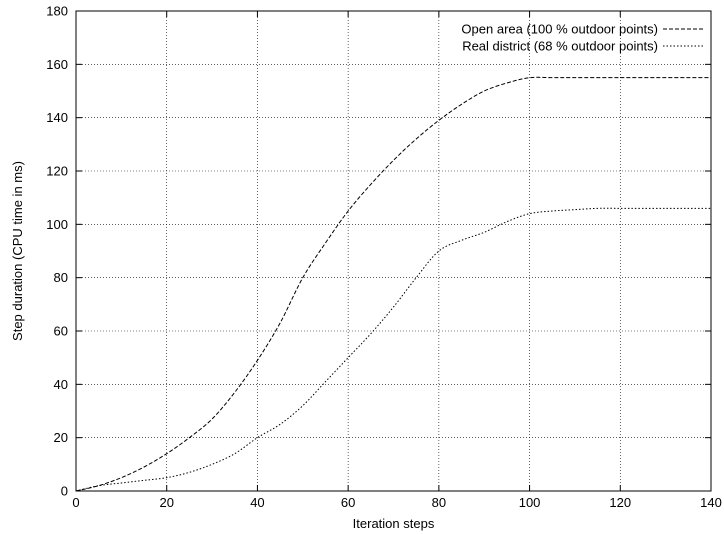 Image resolution: width=724 pixels, height=534 pixels. I want to click on y-tick-label: 140, so click(57, 117).